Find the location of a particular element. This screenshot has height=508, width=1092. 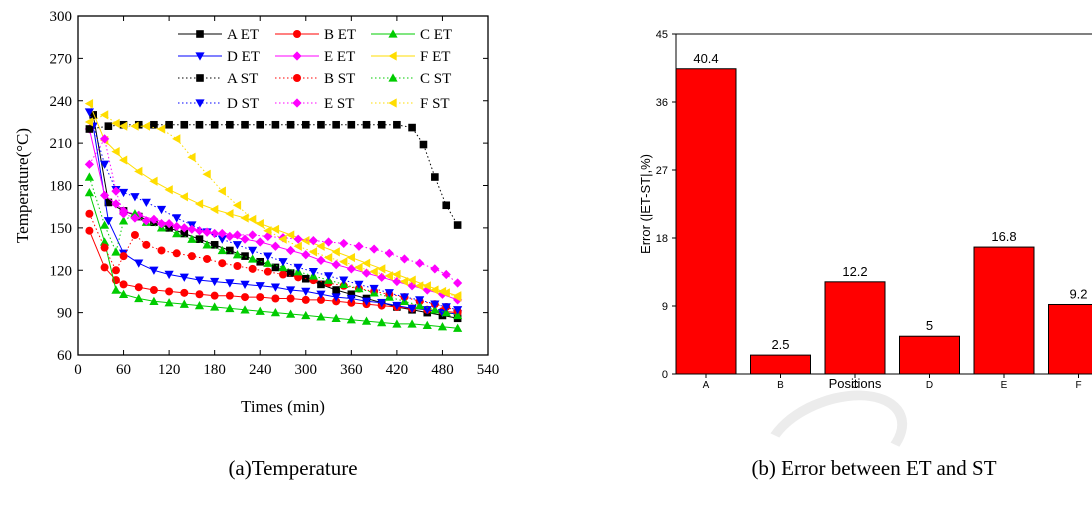

bar-c is located at coordinates (855, 328).